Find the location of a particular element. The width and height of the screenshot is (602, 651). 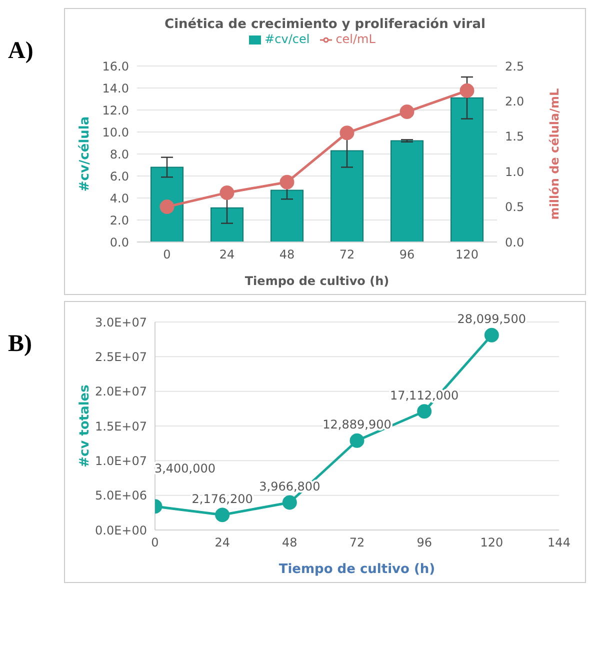

y2-axis-title: millón de célula/mL is located at coordinates (554, 154).